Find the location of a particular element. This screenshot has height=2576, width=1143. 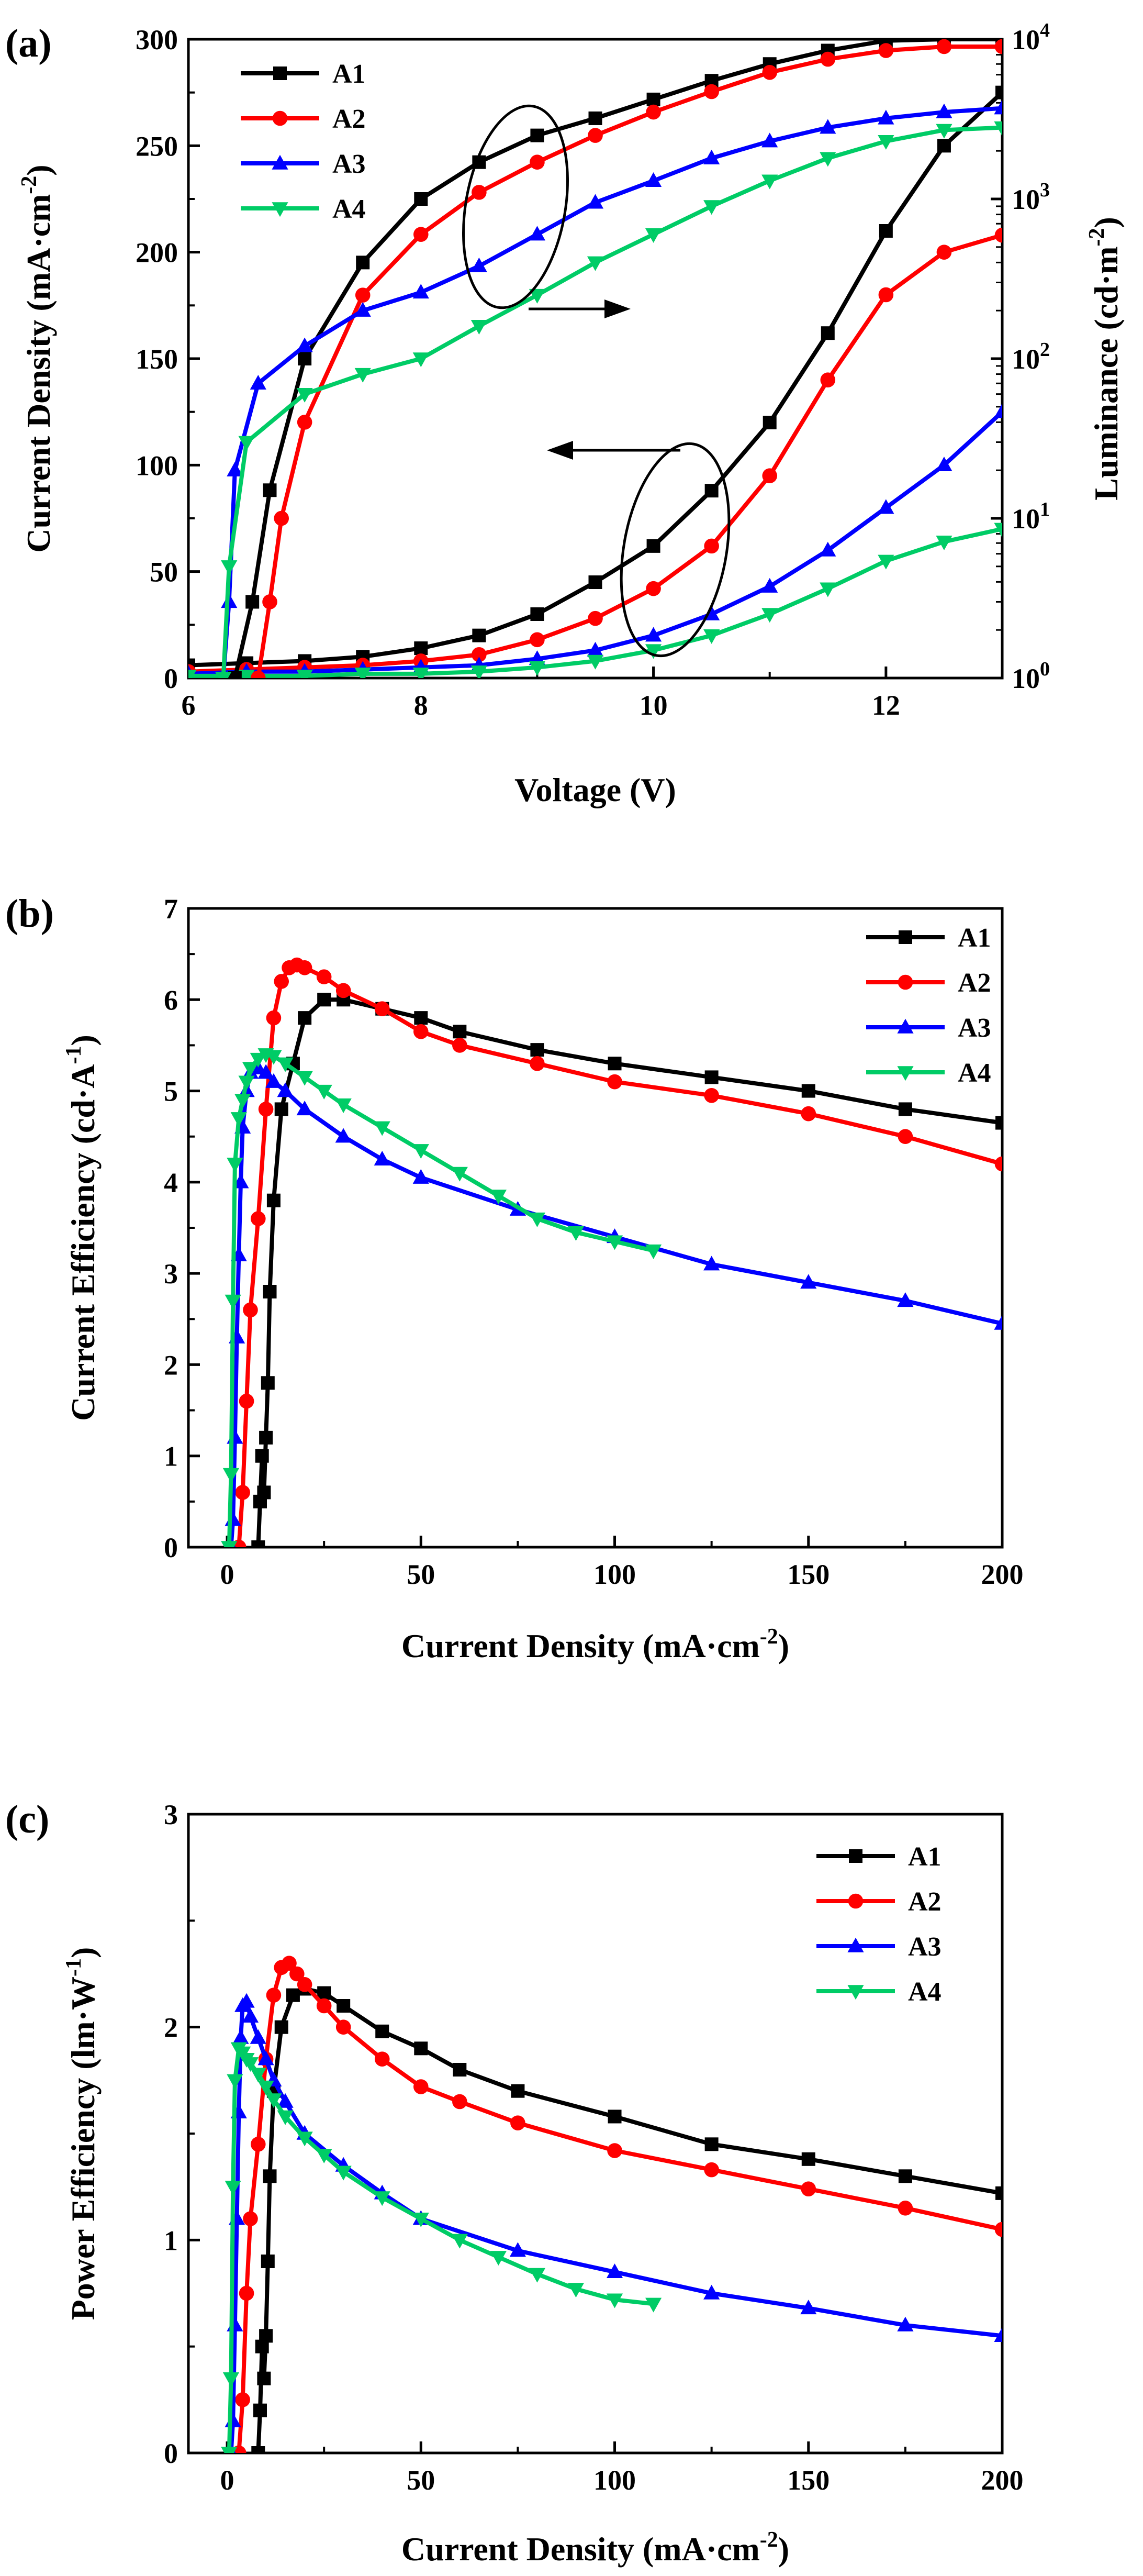

y-tick-label: 7 is located at coordinates (171, 909).